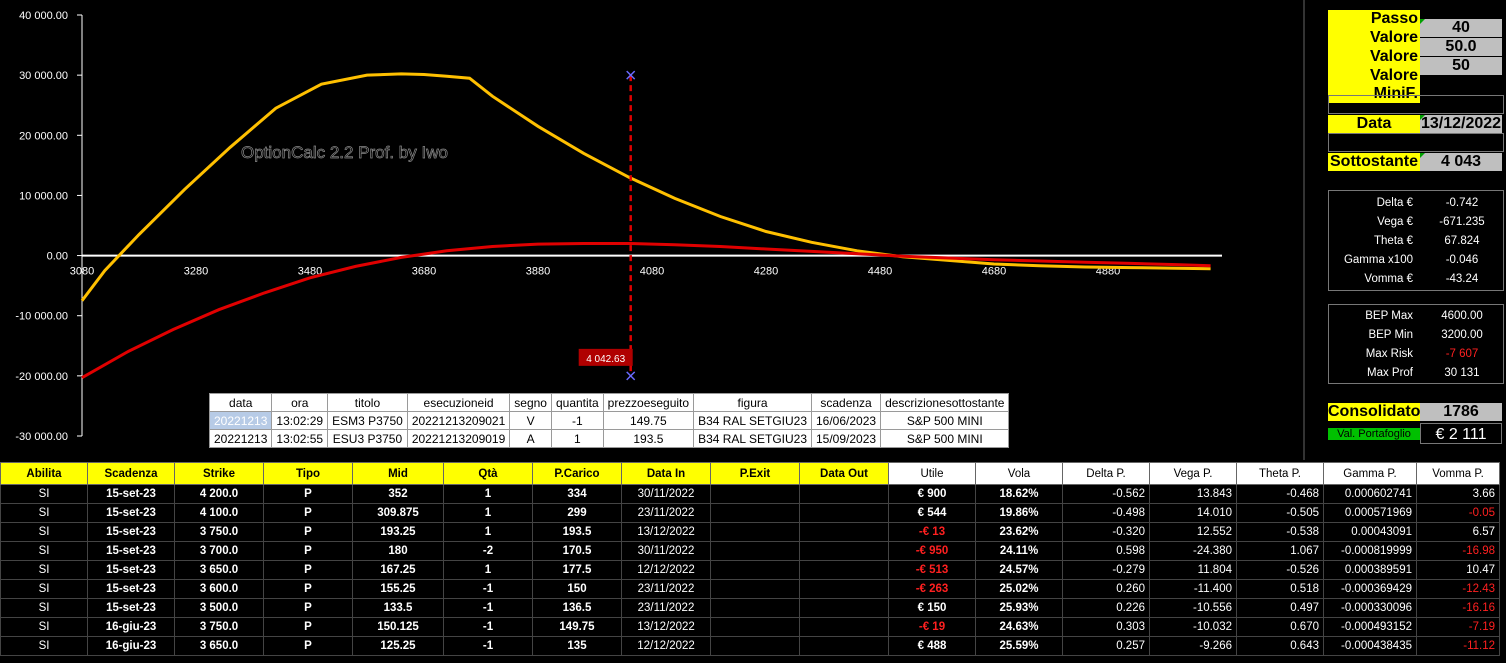 The height and width of the screenshot is (663, 1506). What do you see at coordinates (846, 420) in the screenshot?
I see `trades-cell: 16/06/2023` at bounding box center [846, 420].